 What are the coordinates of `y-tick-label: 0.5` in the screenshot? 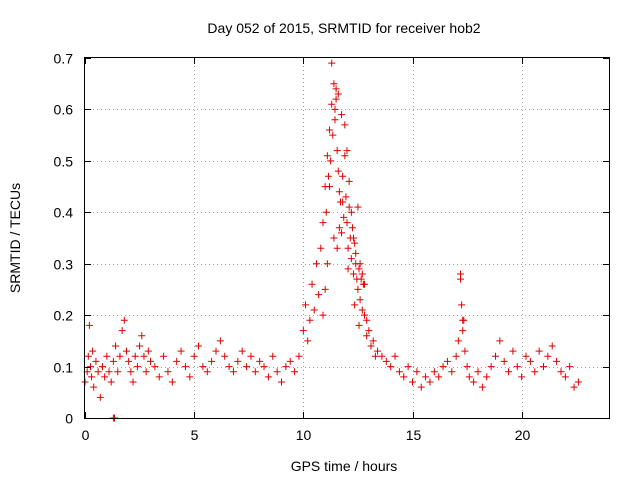 It's located at (64, 162).